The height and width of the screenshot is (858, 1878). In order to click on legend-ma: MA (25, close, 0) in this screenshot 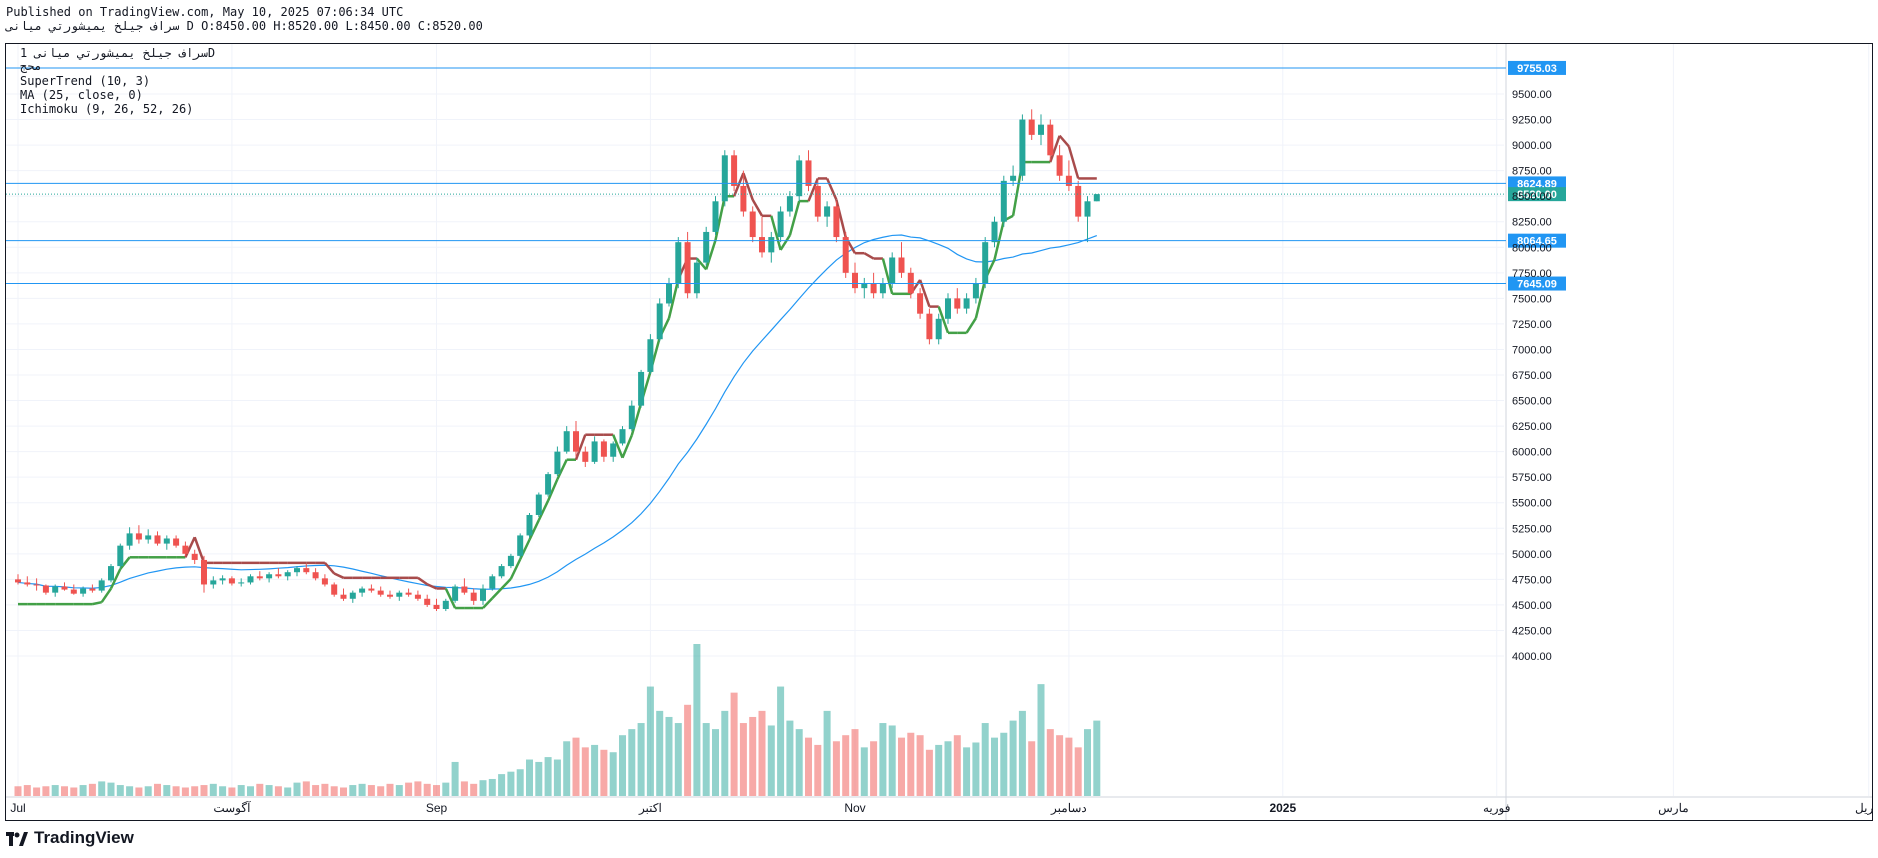, I will do `click(81, 95)`.